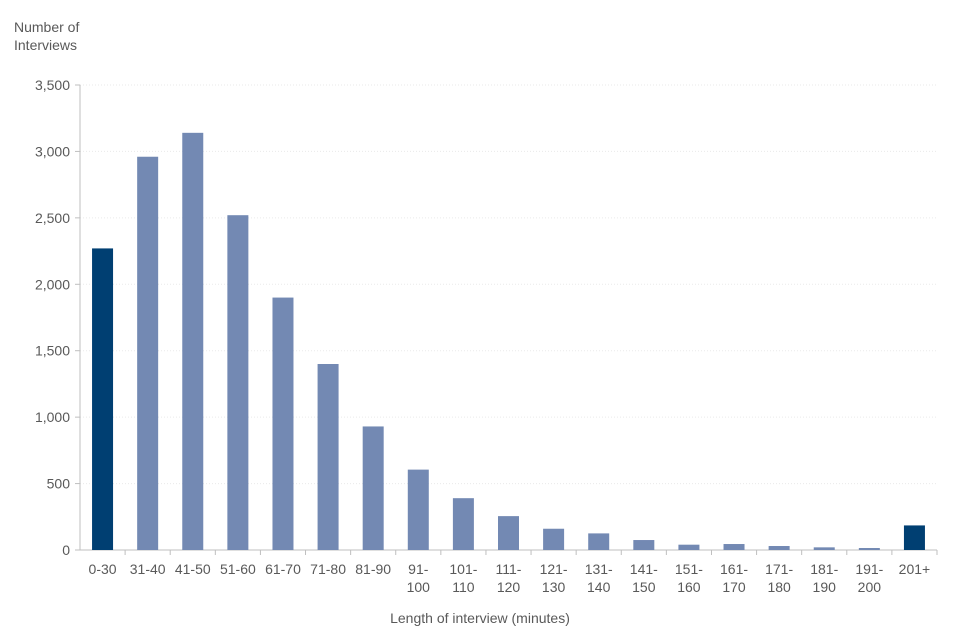 This screenshot has height=640, width=960. What do you see at coordinates (103, 569) in the screenshot?
I see `x-tick-label: 0-30` at bounding box center [103, 569].